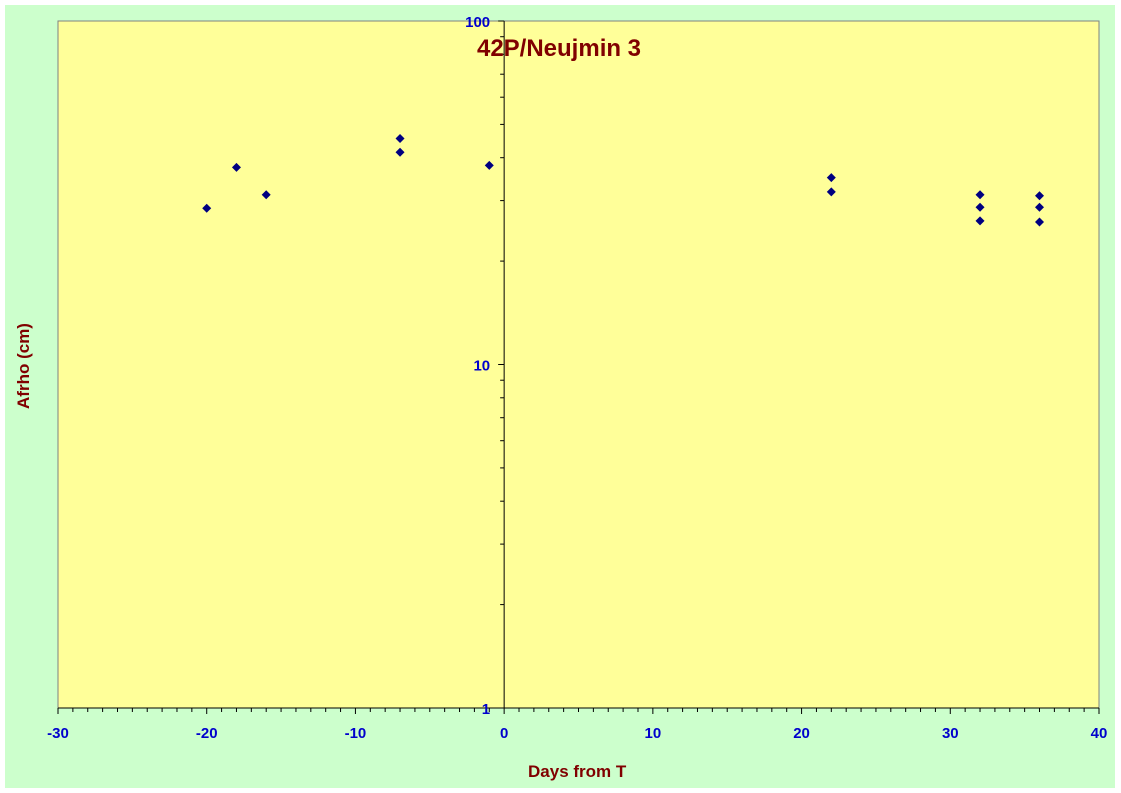  Describe the element at coordinates (23, 366) in the screenshot. I see `y-axis-title: Afrho (cm)` at that location.